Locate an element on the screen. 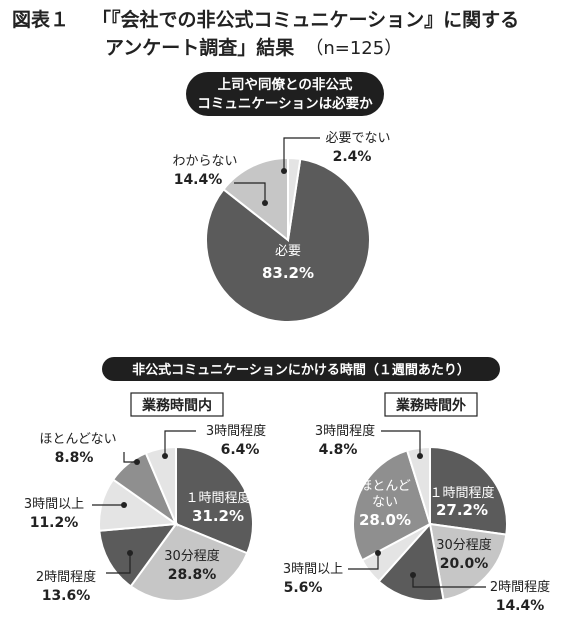 This screenshot has height=628, width=570. figure-title-line2: アンケート調査」結果 is located at coordinates (199, 47).